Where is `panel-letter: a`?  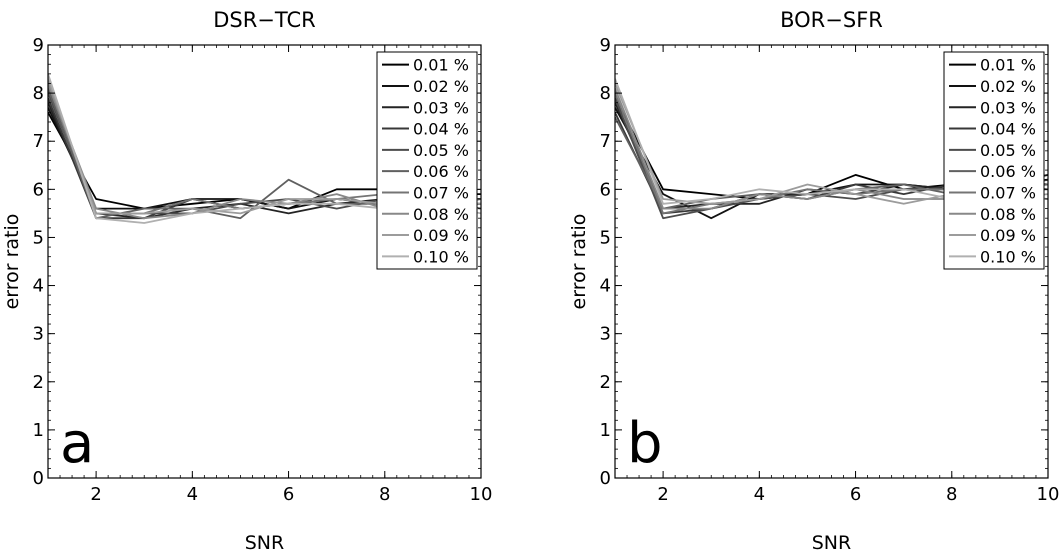
panel-letter: a is located at coordinates (77, 443).